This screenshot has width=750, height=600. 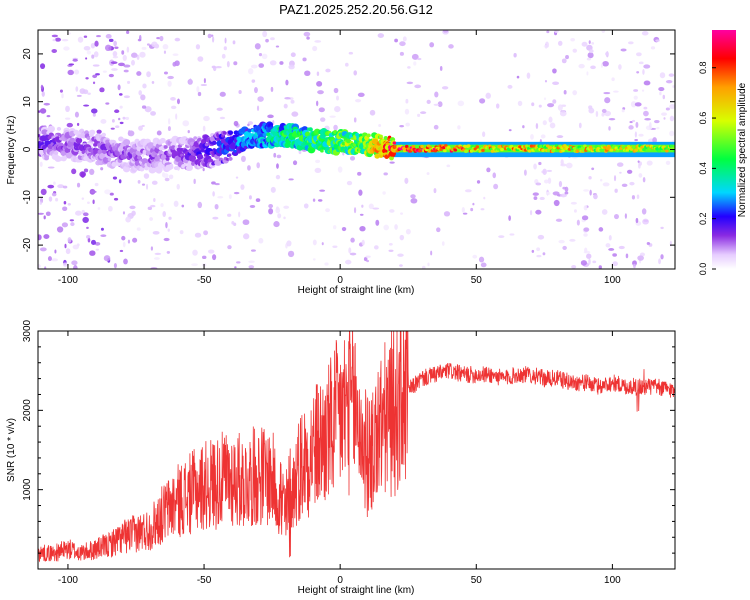 I want to click on y-tick-label: 10, so click(x=27, y=102).